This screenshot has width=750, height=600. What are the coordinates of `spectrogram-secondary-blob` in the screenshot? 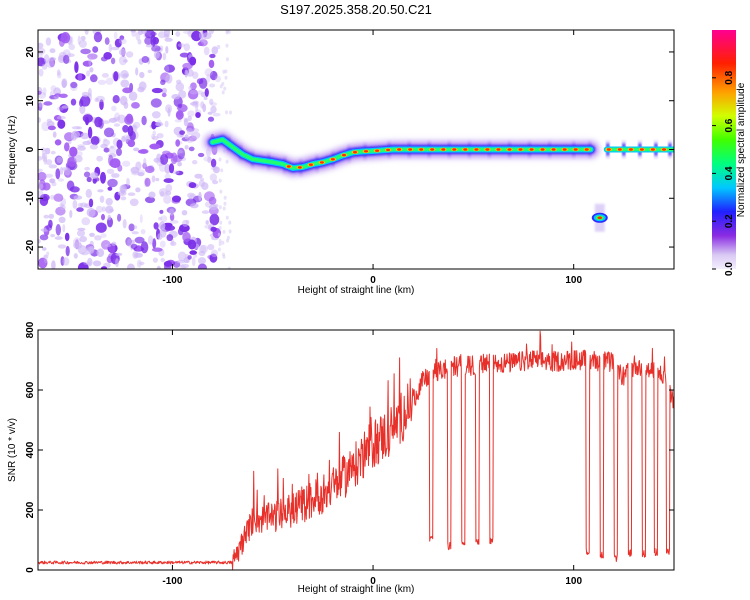 It's located at (599, 217).